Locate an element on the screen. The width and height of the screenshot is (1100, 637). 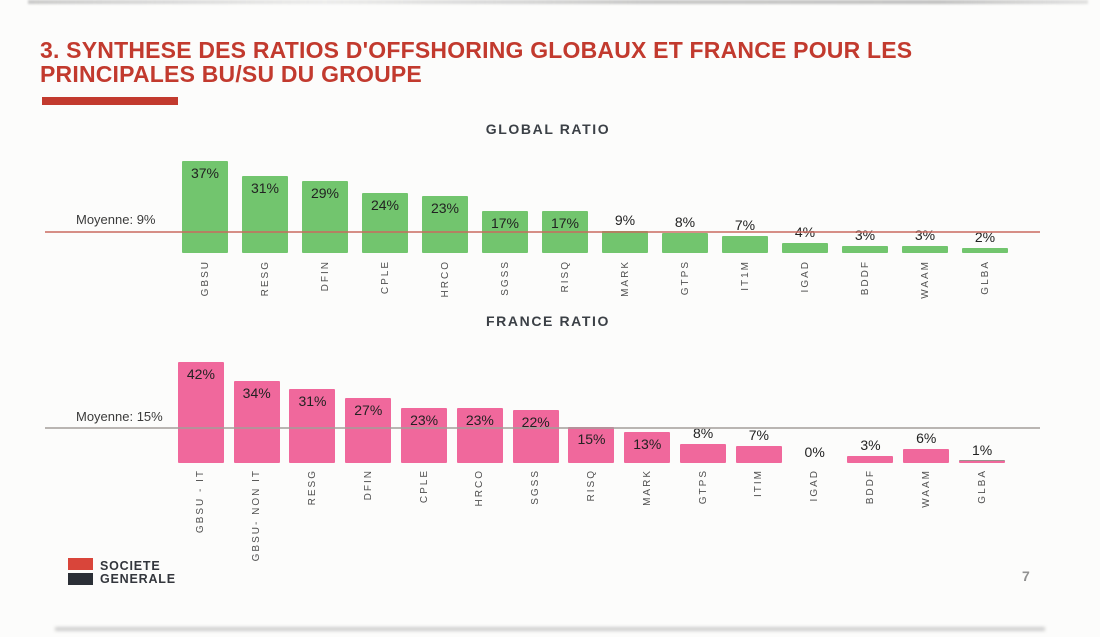
x-axis-label: MARK is located at coordinates (647, 487).